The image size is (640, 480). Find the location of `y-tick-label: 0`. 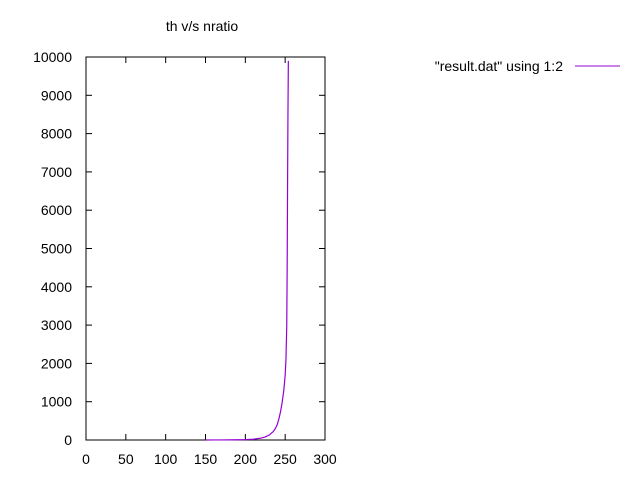

y-tick-label: 0 is located at coordinates (68, 440).